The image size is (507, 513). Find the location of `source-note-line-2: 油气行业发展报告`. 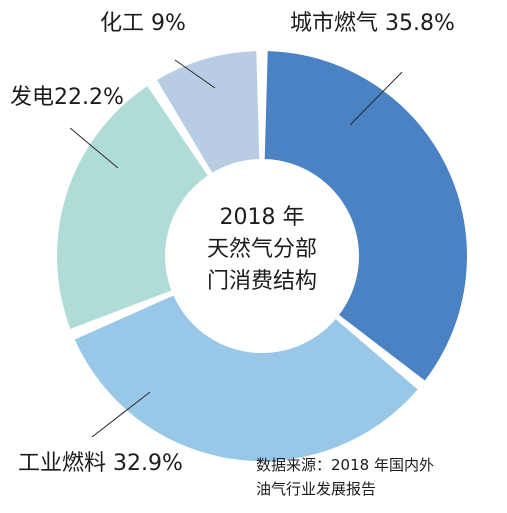

source-note-line-2: 油气行业发展报告 is located at coordinates (316, 489).